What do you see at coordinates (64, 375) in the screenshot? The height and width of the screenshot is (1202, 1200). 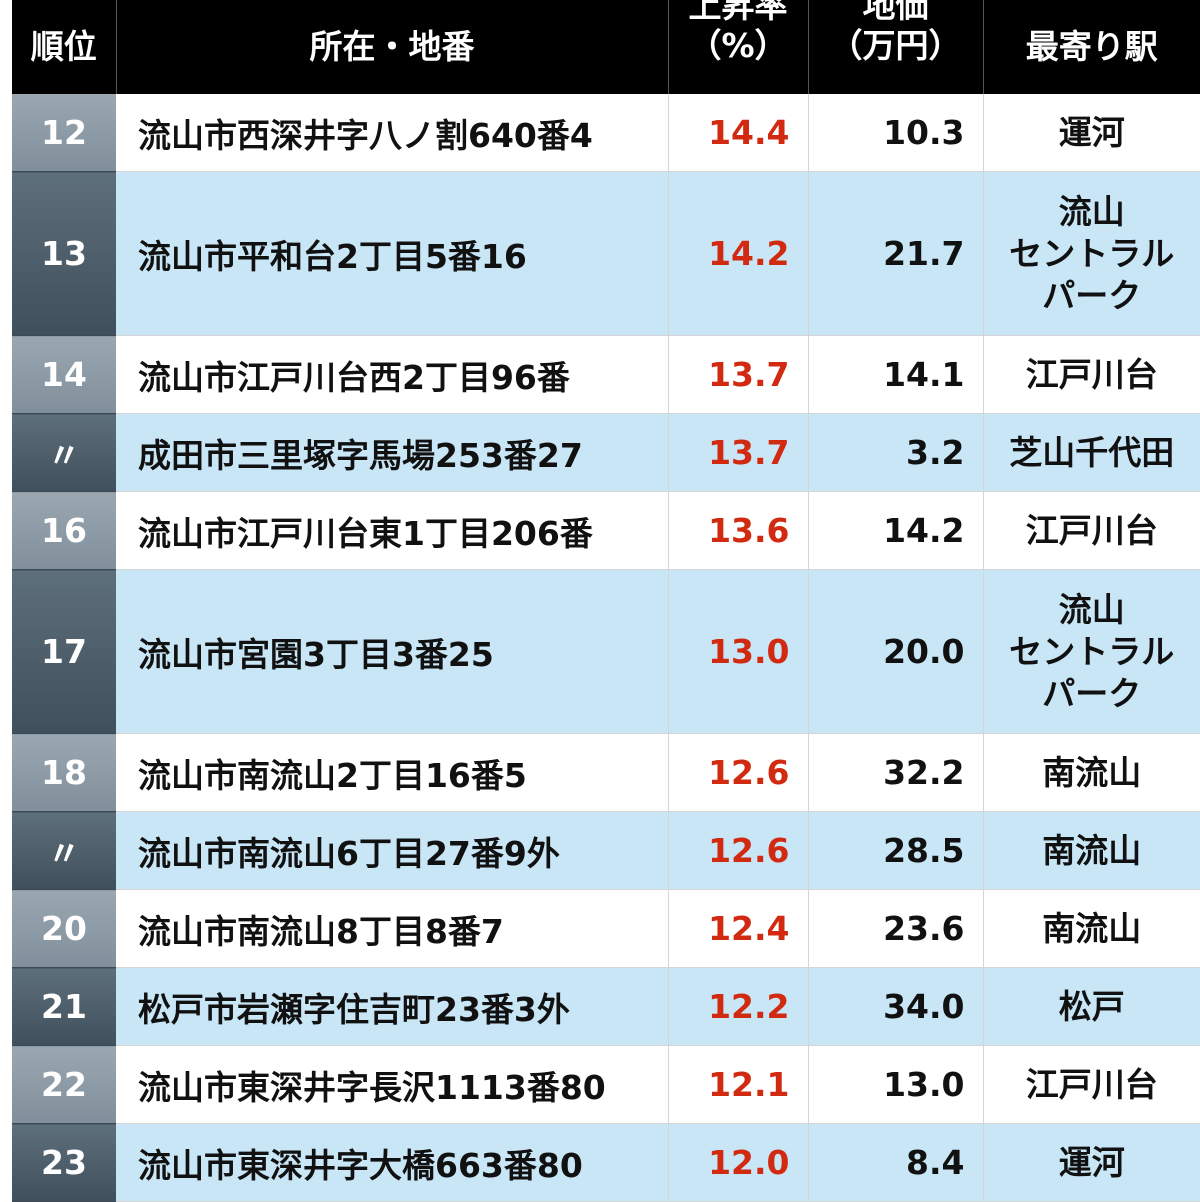 I see `rank-cell: 14` at bounding box center [64, 375].